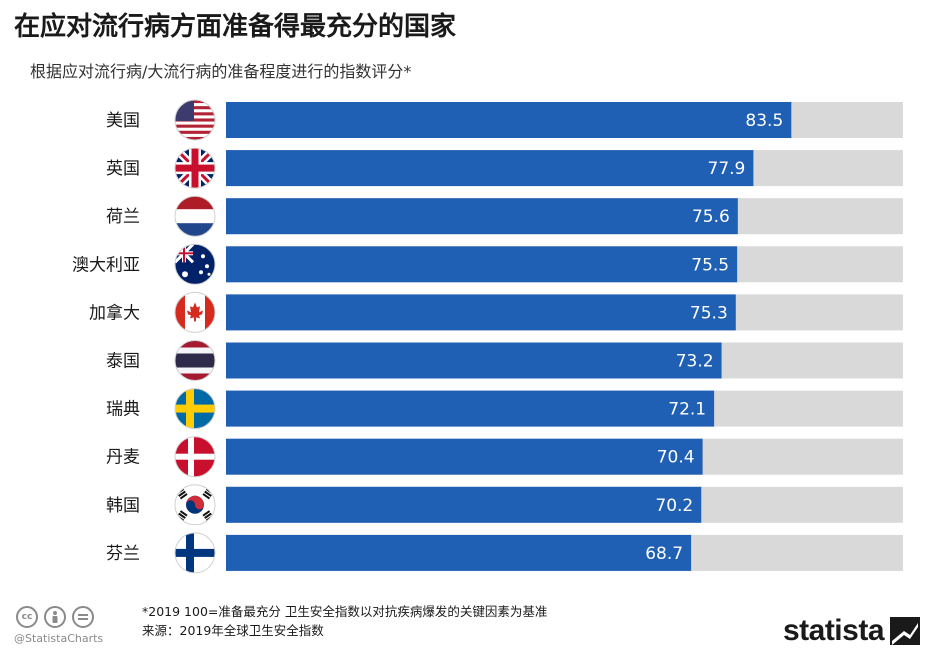 The width and height of the screenshot is (940, 659). What do you see at coordinates (123, 410) in the screenshot?
I see `category-label: 瑞典` at bounding box center [123, 410].